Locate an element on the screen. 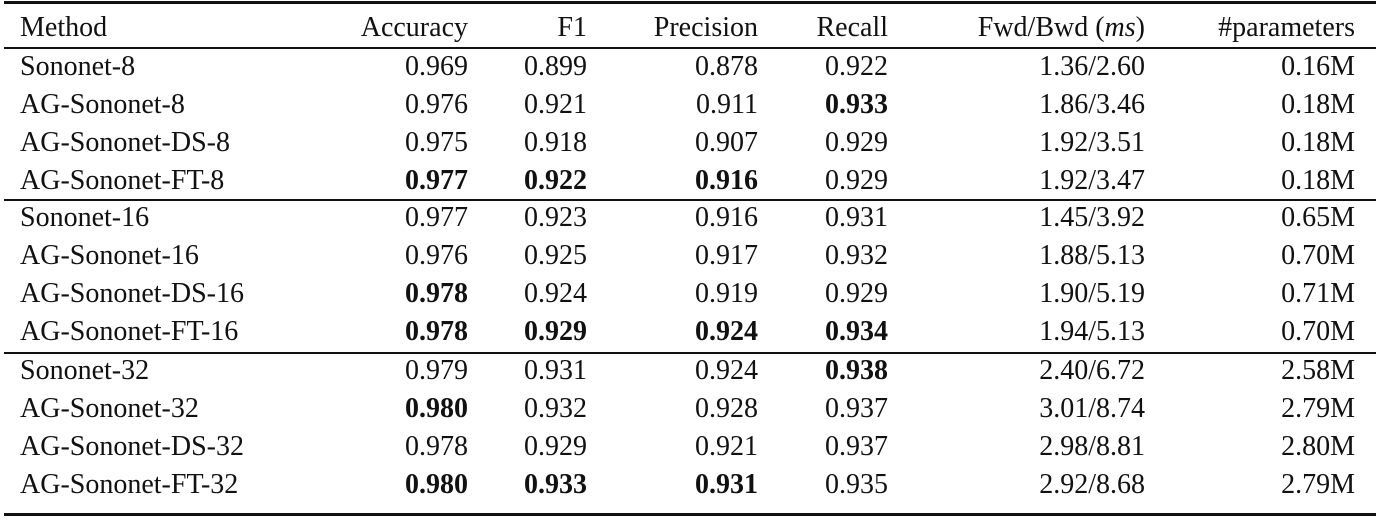  value-cell: 0.878 is located at coordinates (726, 66).